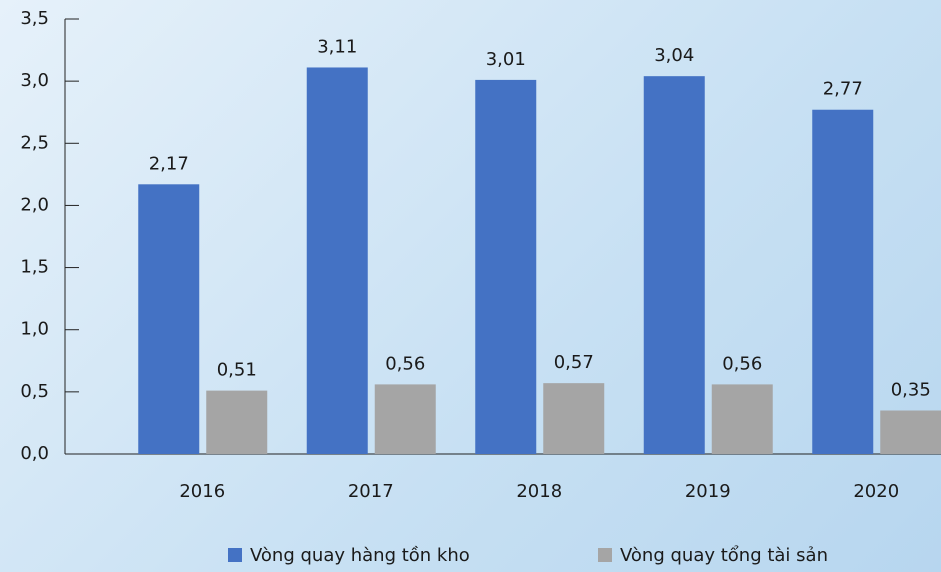  What do you see at coordinates (539, 491) in the screenshot?
I see `x-tick-label: 2018` at bounding box center [539, 491].